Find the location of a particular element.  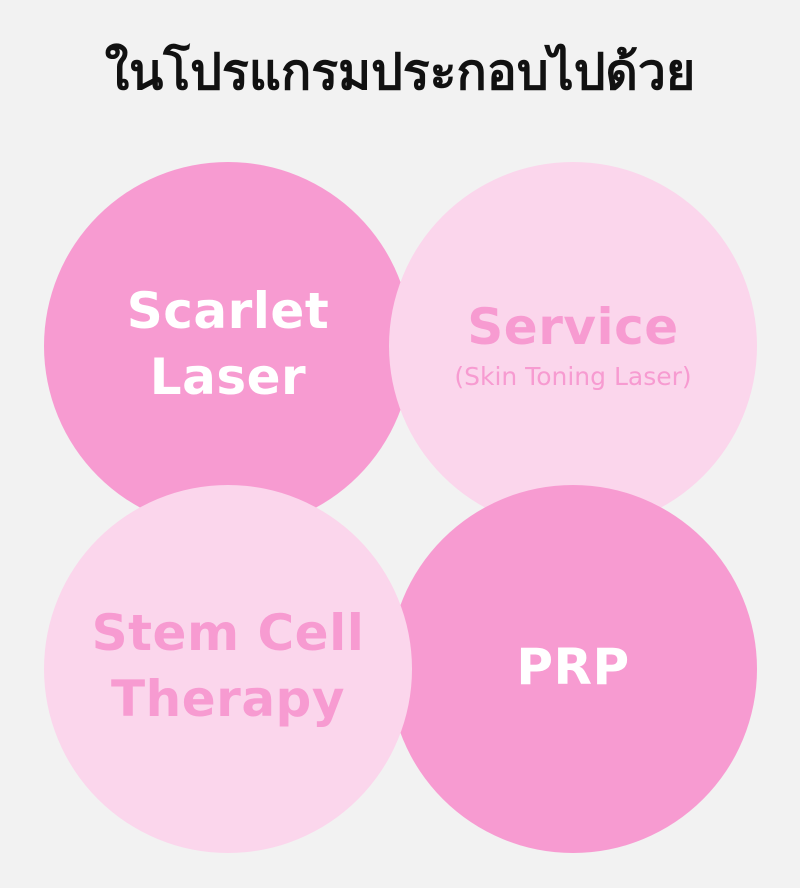

service-label: Service (Skin Toning Laser) is located at coordinates (572, 343).